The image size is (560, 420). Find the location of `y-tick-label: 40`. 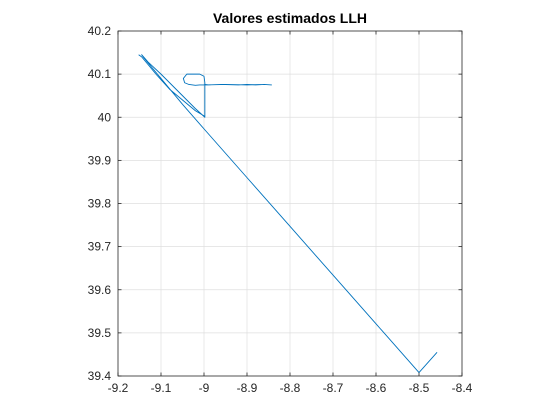

y-tick-label: 40 is located at coordinates (105, 117).